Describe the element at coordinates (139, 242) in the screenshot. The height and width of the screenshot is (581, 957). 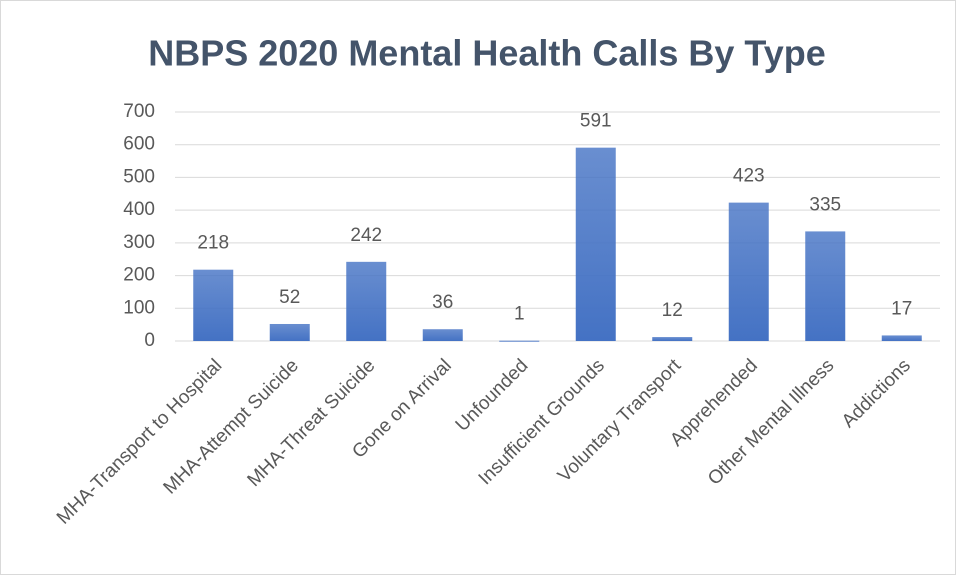
I see `y-tick-label: 300` at that location.